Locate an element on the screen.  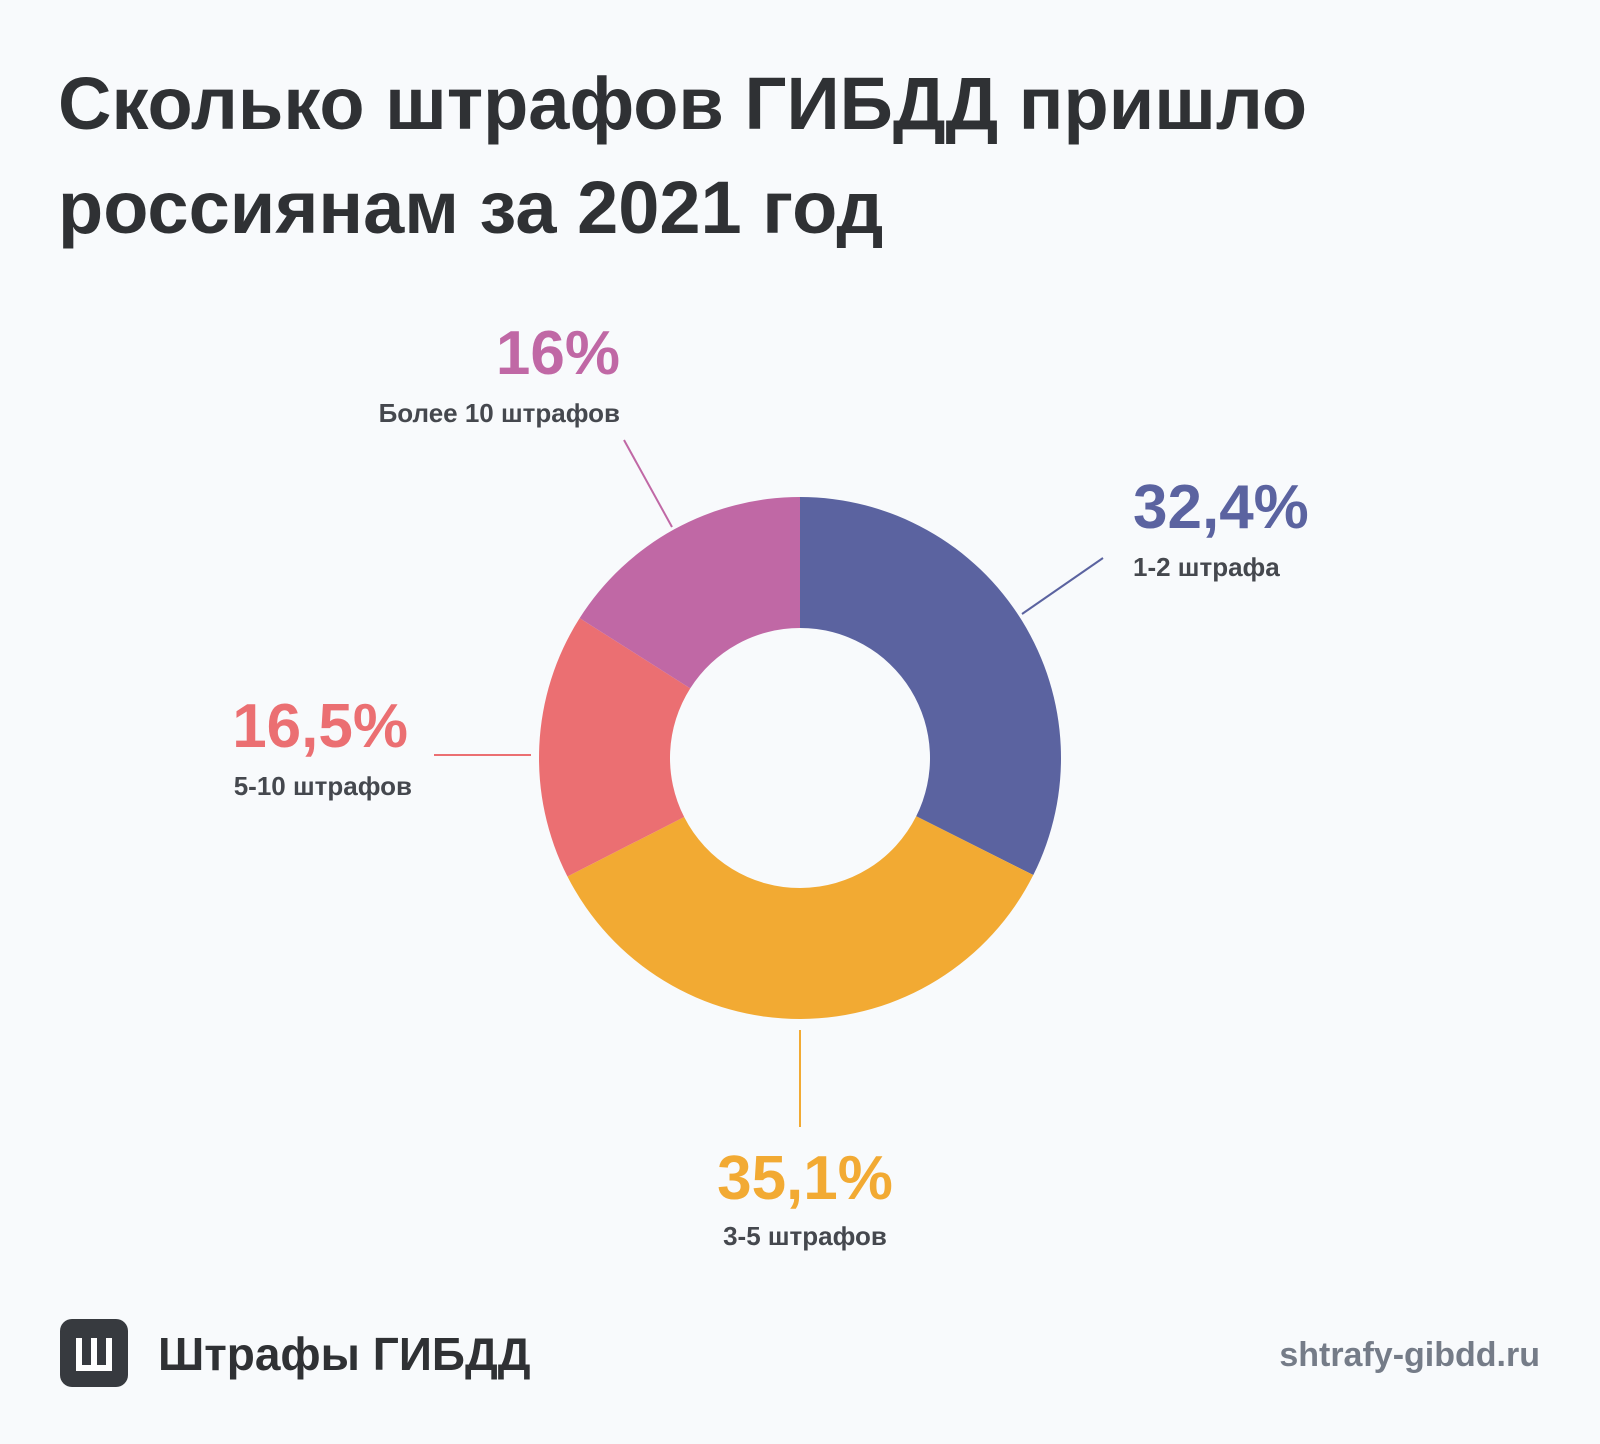
footer-brand: Штрафы ГИБДД is located at coordinates (344, 1354).